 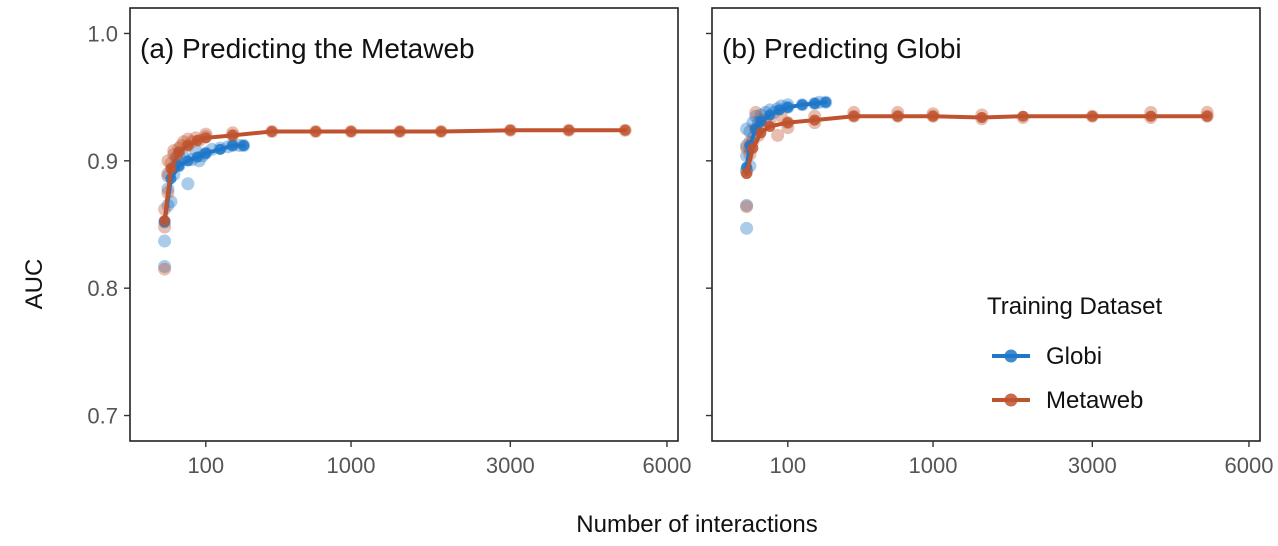 I want to click on legend-title: Training Dataset, so click(x=1075, y=306).